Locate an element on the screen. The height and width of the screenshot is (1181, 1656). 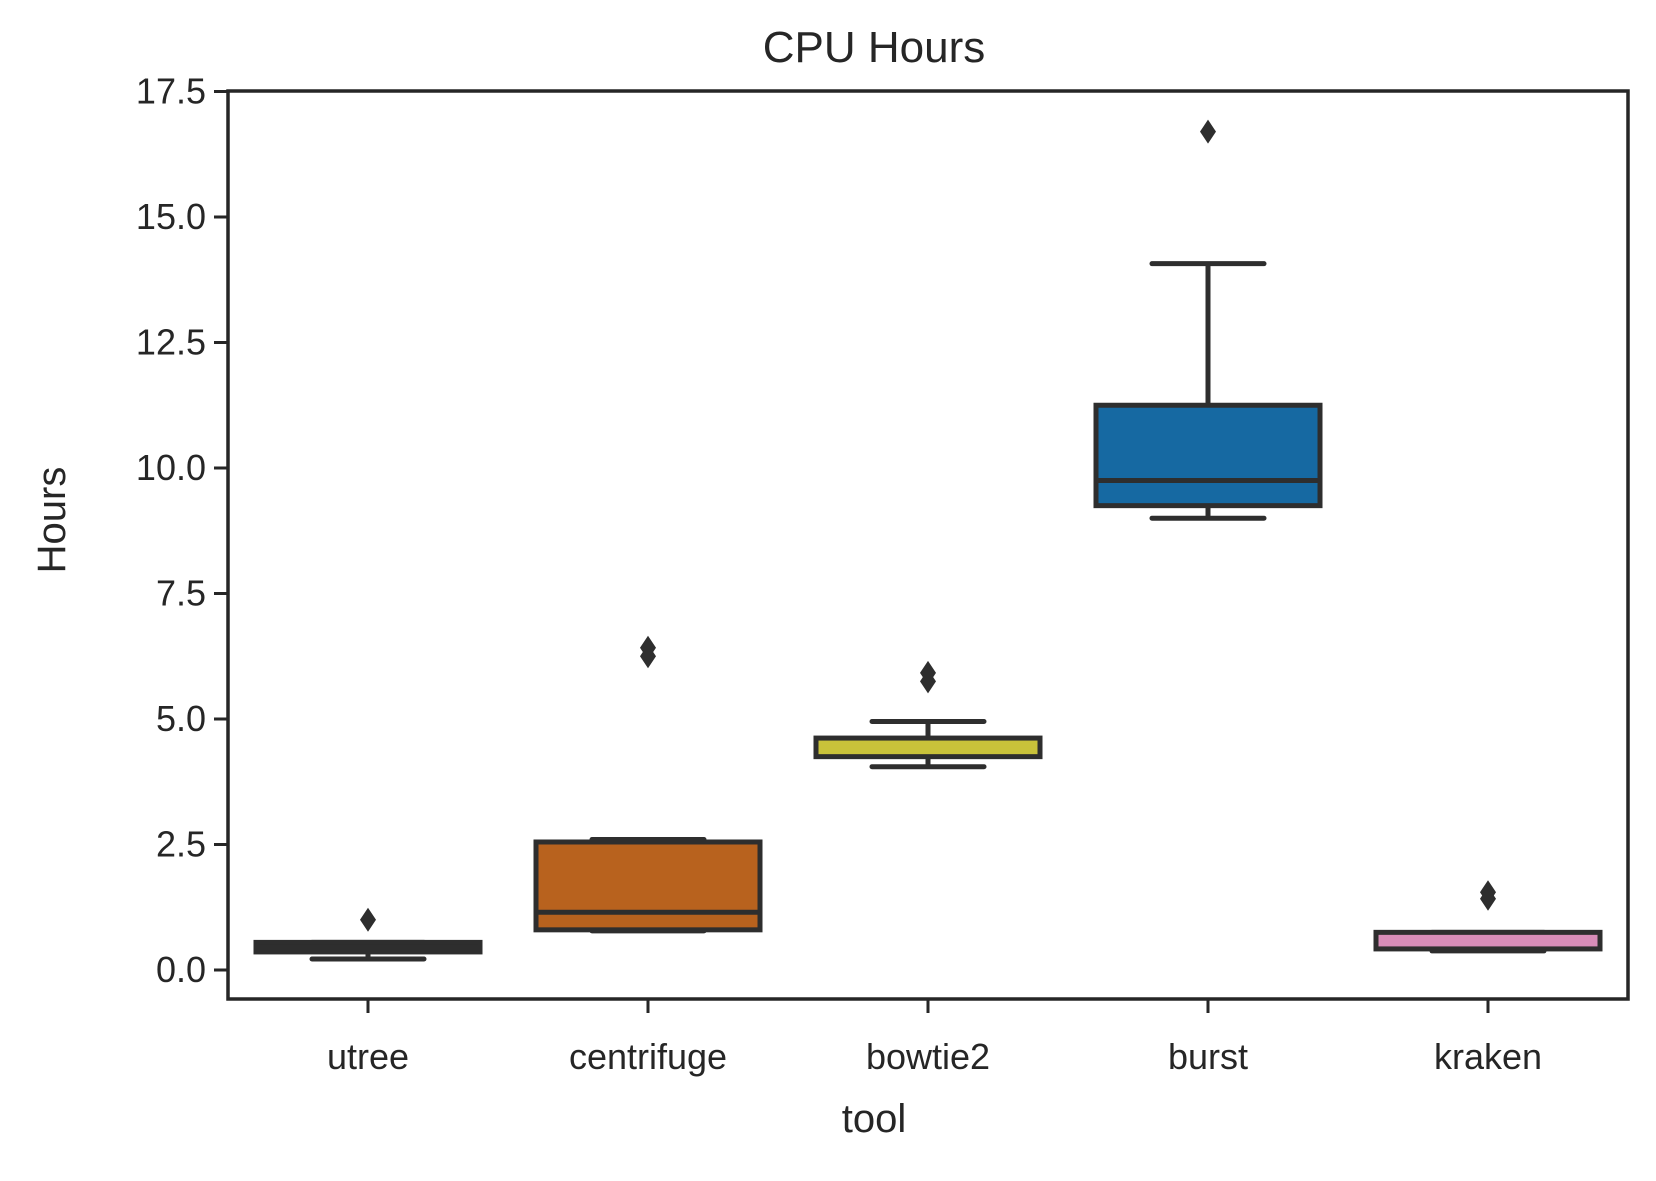
x-tick-label: bowtie2 is located at coordinates (928, 1056).